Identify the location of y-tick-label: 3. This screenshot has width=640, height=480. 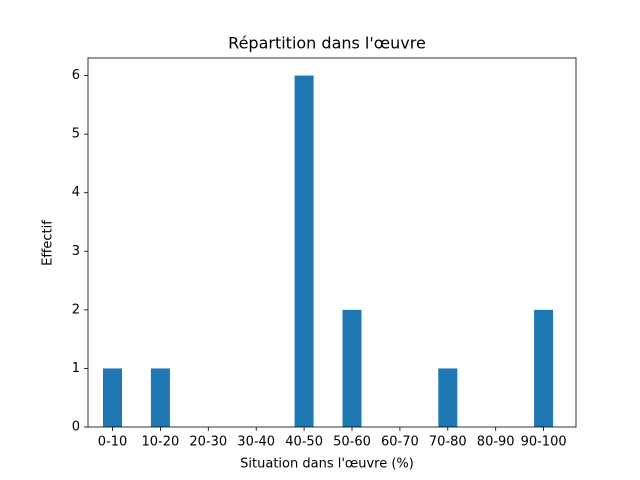
(76, 251).